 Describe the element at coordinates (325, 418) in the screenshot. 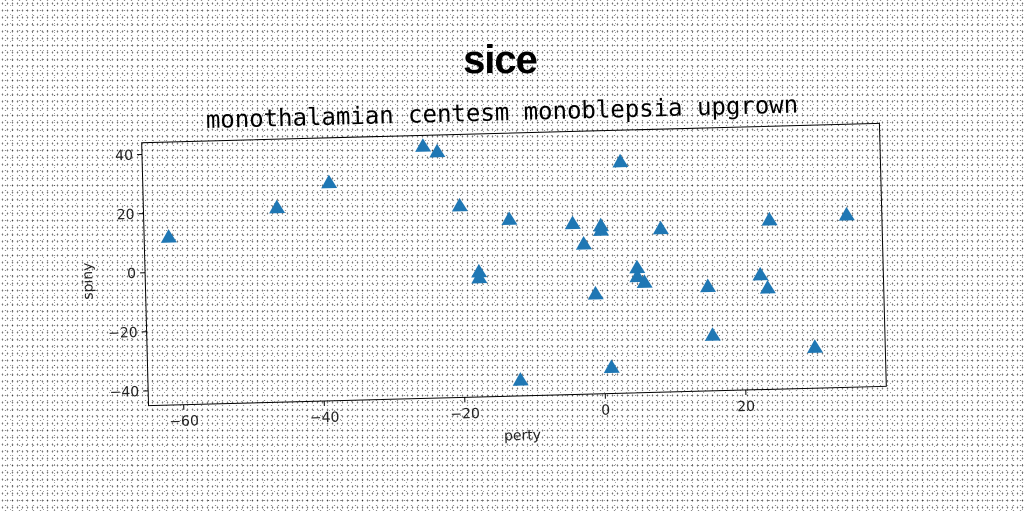

I see `x-tick-label: −40` at that location.